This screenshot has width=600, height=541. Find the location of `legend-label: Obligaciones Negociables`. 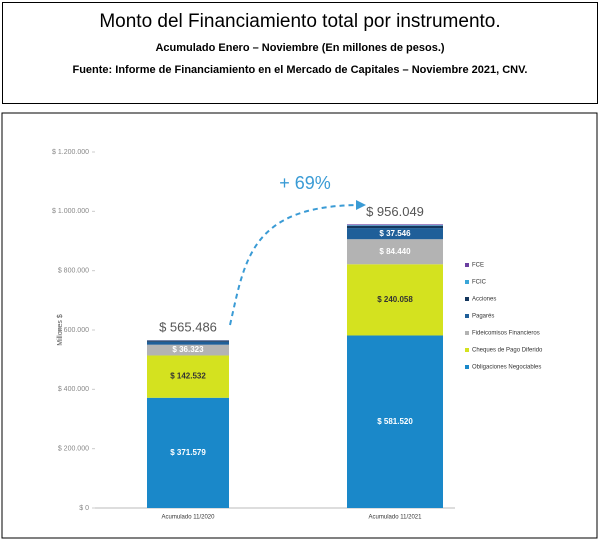

legend-label: Obligaciones Negociables is located at coordinates (506, 368).